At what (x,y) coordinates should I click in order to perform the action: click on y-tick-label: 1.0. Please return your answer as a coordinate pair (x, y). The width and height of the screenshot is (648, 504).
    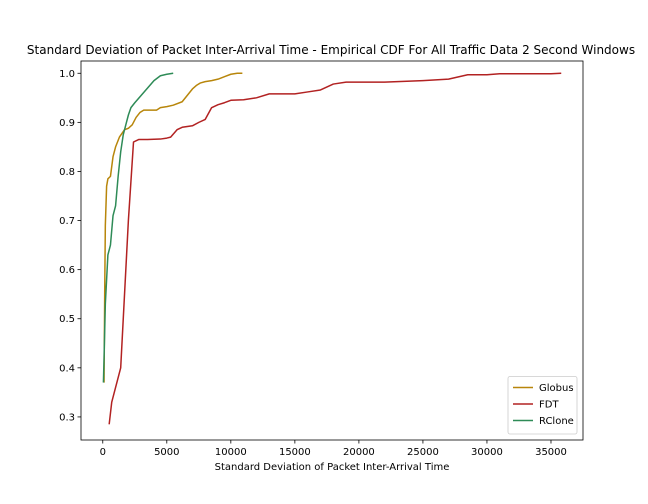
    Looking at the image, I should click on (67, 74).